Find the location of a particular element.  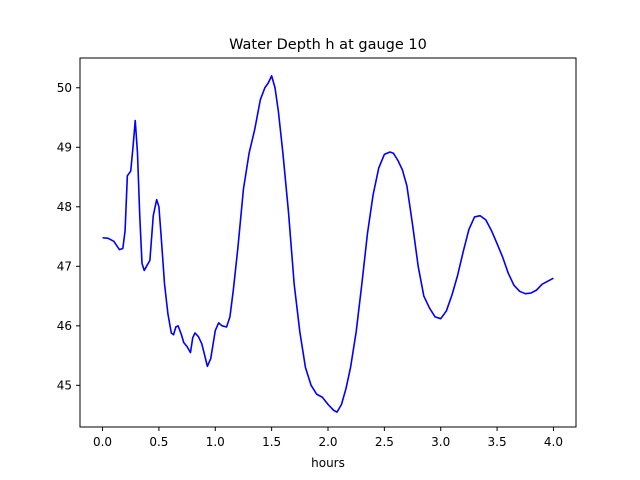

x-axis-label: hours is located at coordinates (328, 463).